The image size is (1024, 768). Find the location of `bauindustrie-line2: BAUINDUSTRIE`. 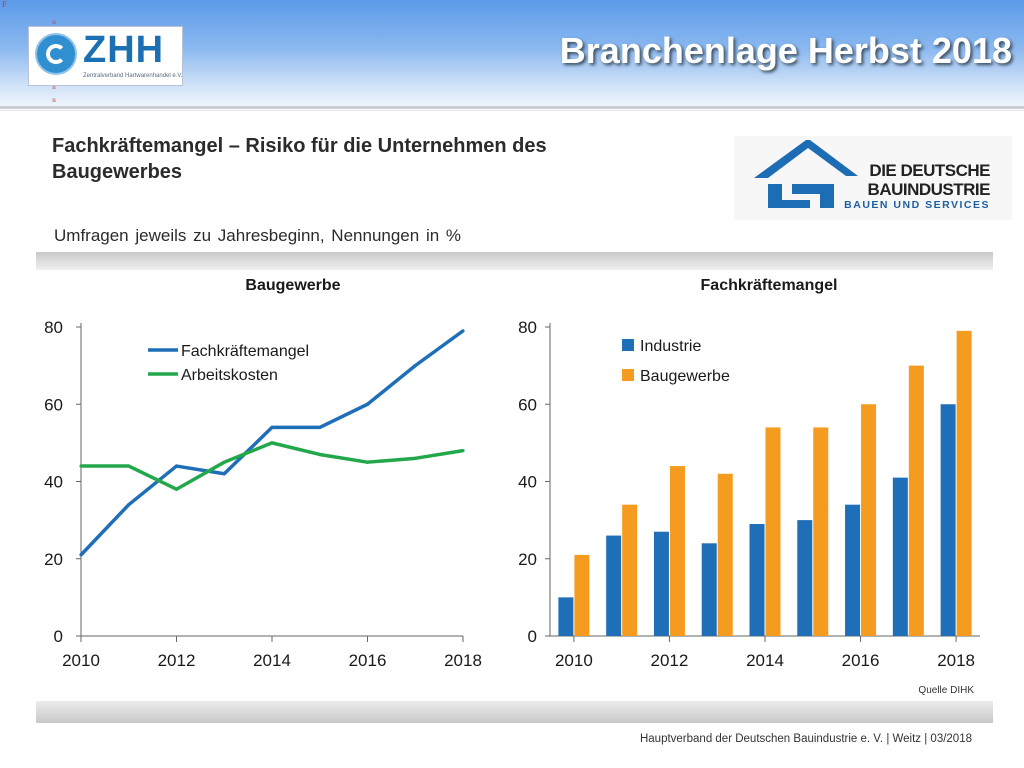

bauindustrie-line2: BAUINDUSTRIE is located at coordinates (929, 189).